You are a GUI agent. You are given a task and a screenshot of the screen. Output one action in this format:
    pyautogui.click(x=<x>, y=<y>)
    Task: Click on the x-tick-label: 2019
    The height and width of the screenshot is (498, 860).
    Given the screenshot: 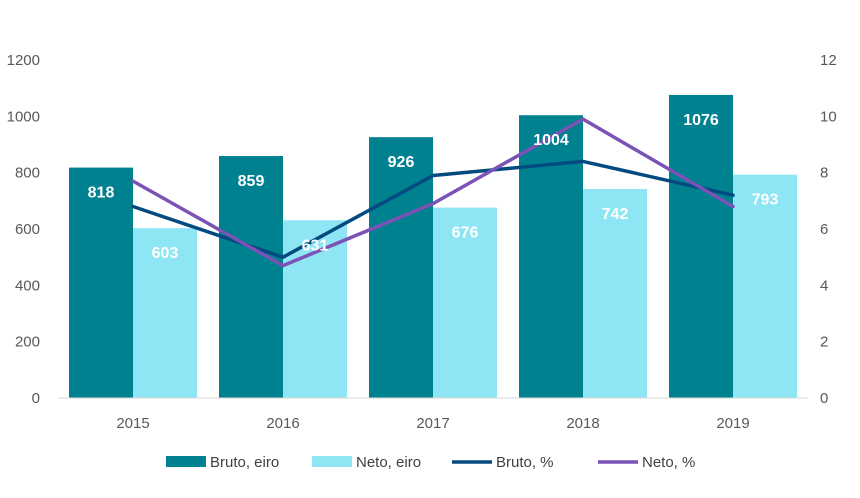 What is the action you would take?
    pyautogui.click(x=732, y=423)
    